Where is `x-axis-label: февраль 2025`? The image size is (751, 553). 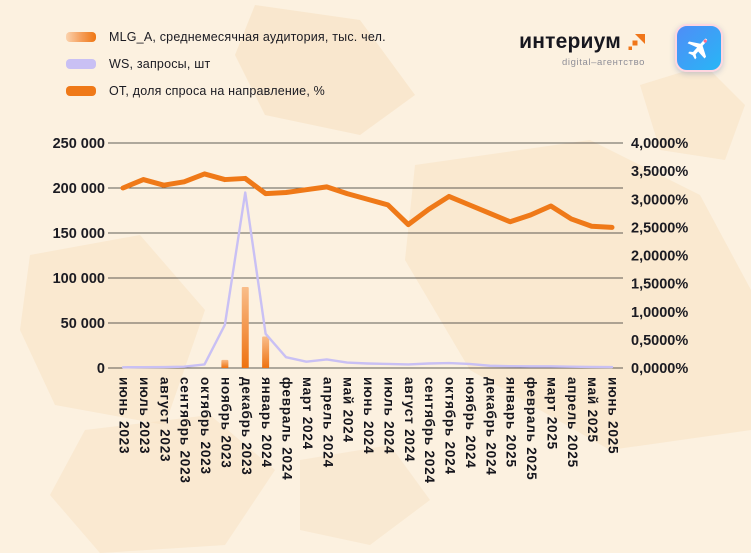
x-axis-label: февраль 2025 is located at coordinates (531, 428).